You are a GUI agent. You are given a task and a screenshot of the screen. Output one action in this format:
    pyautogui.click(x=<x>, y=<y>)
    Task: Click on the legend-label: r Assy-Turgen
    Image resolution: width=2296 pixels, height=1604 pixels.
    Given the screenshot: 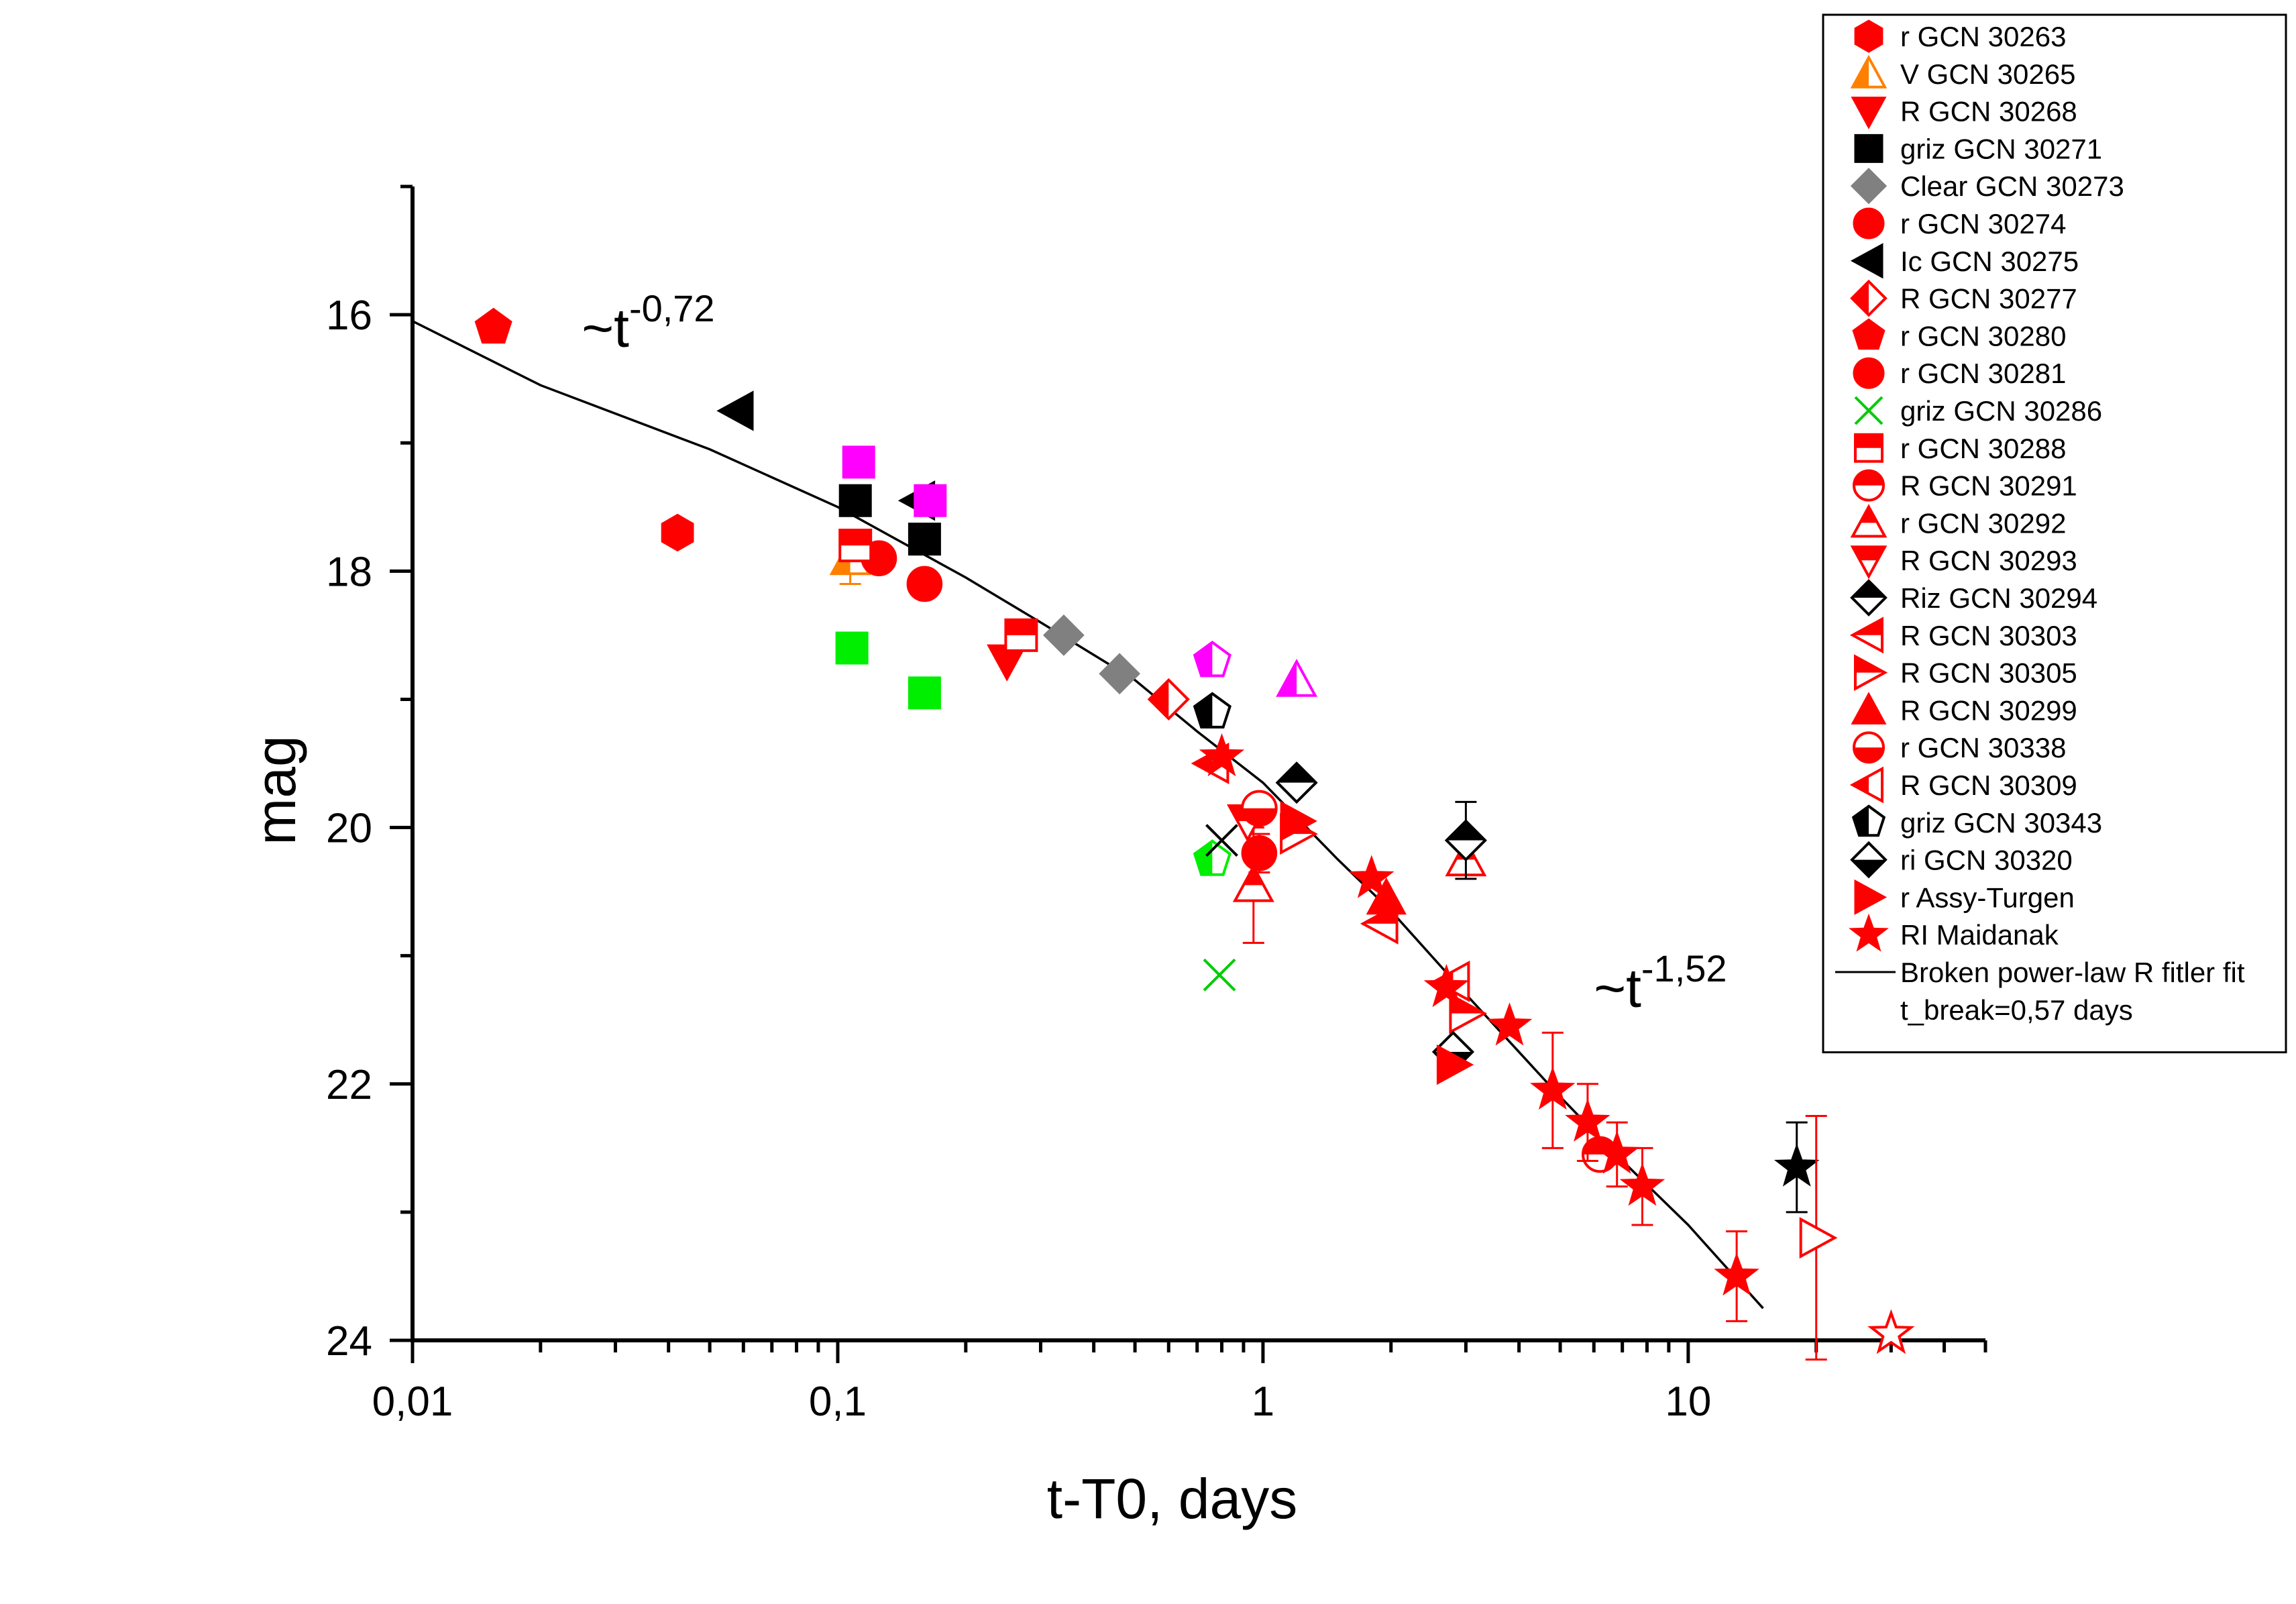 What is the action you would take?
    pyautogui.click(x=1988, y=897)
    